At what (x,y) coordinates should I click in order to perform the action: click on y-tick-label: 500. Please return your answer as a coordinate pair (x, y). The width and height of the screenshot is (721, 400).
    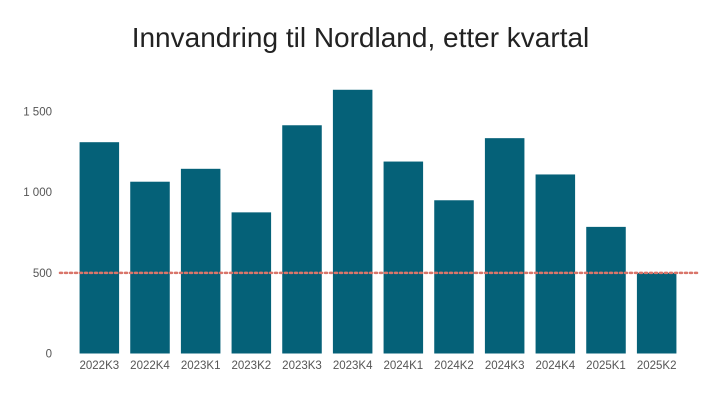
    Looking at the image, I should click on (42, 274).